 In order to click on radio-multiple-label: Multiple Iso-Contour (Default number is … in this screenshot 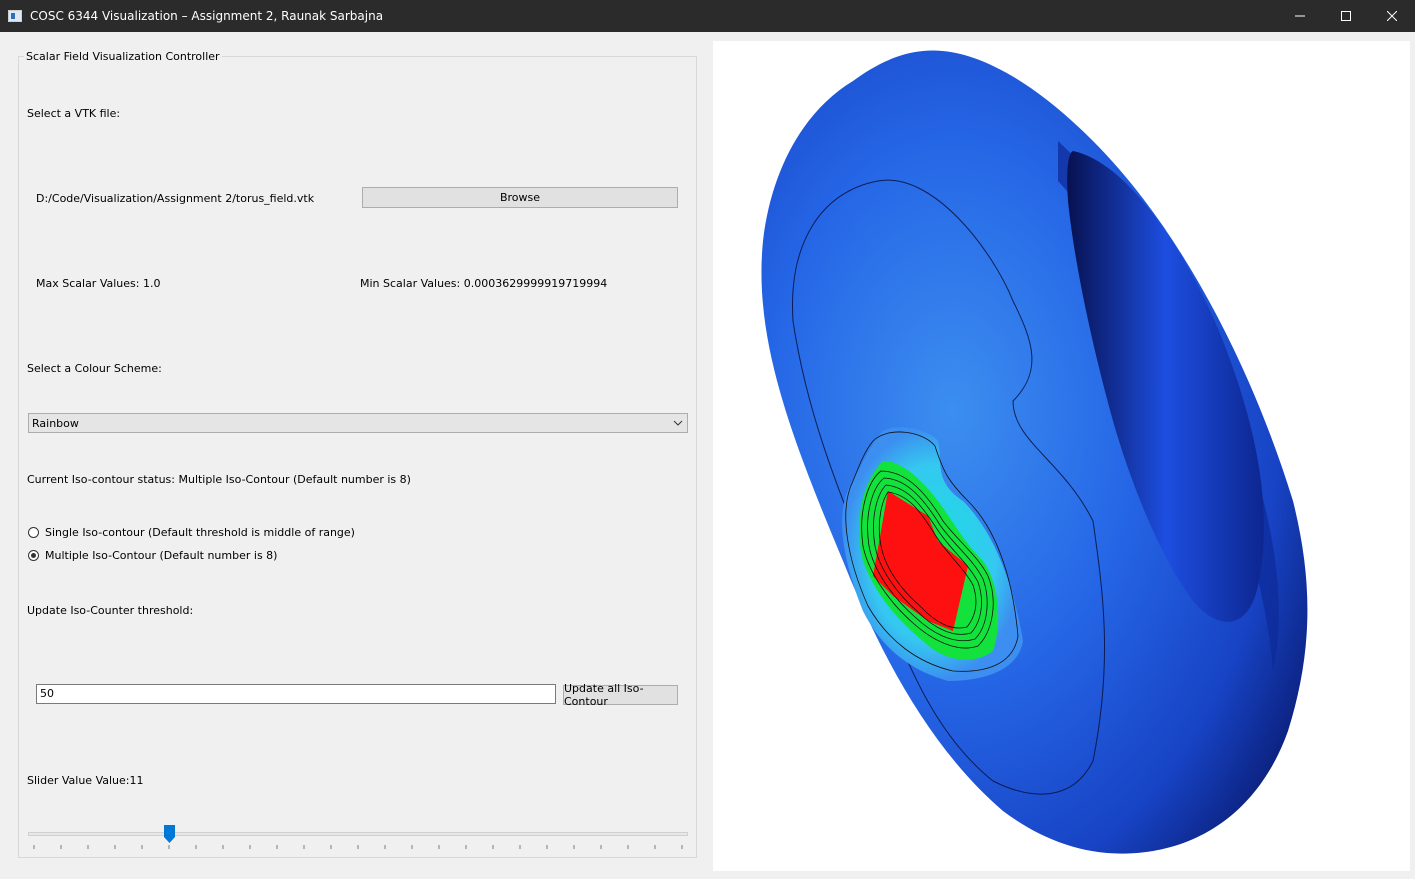, I will do `click(161, 555)`.